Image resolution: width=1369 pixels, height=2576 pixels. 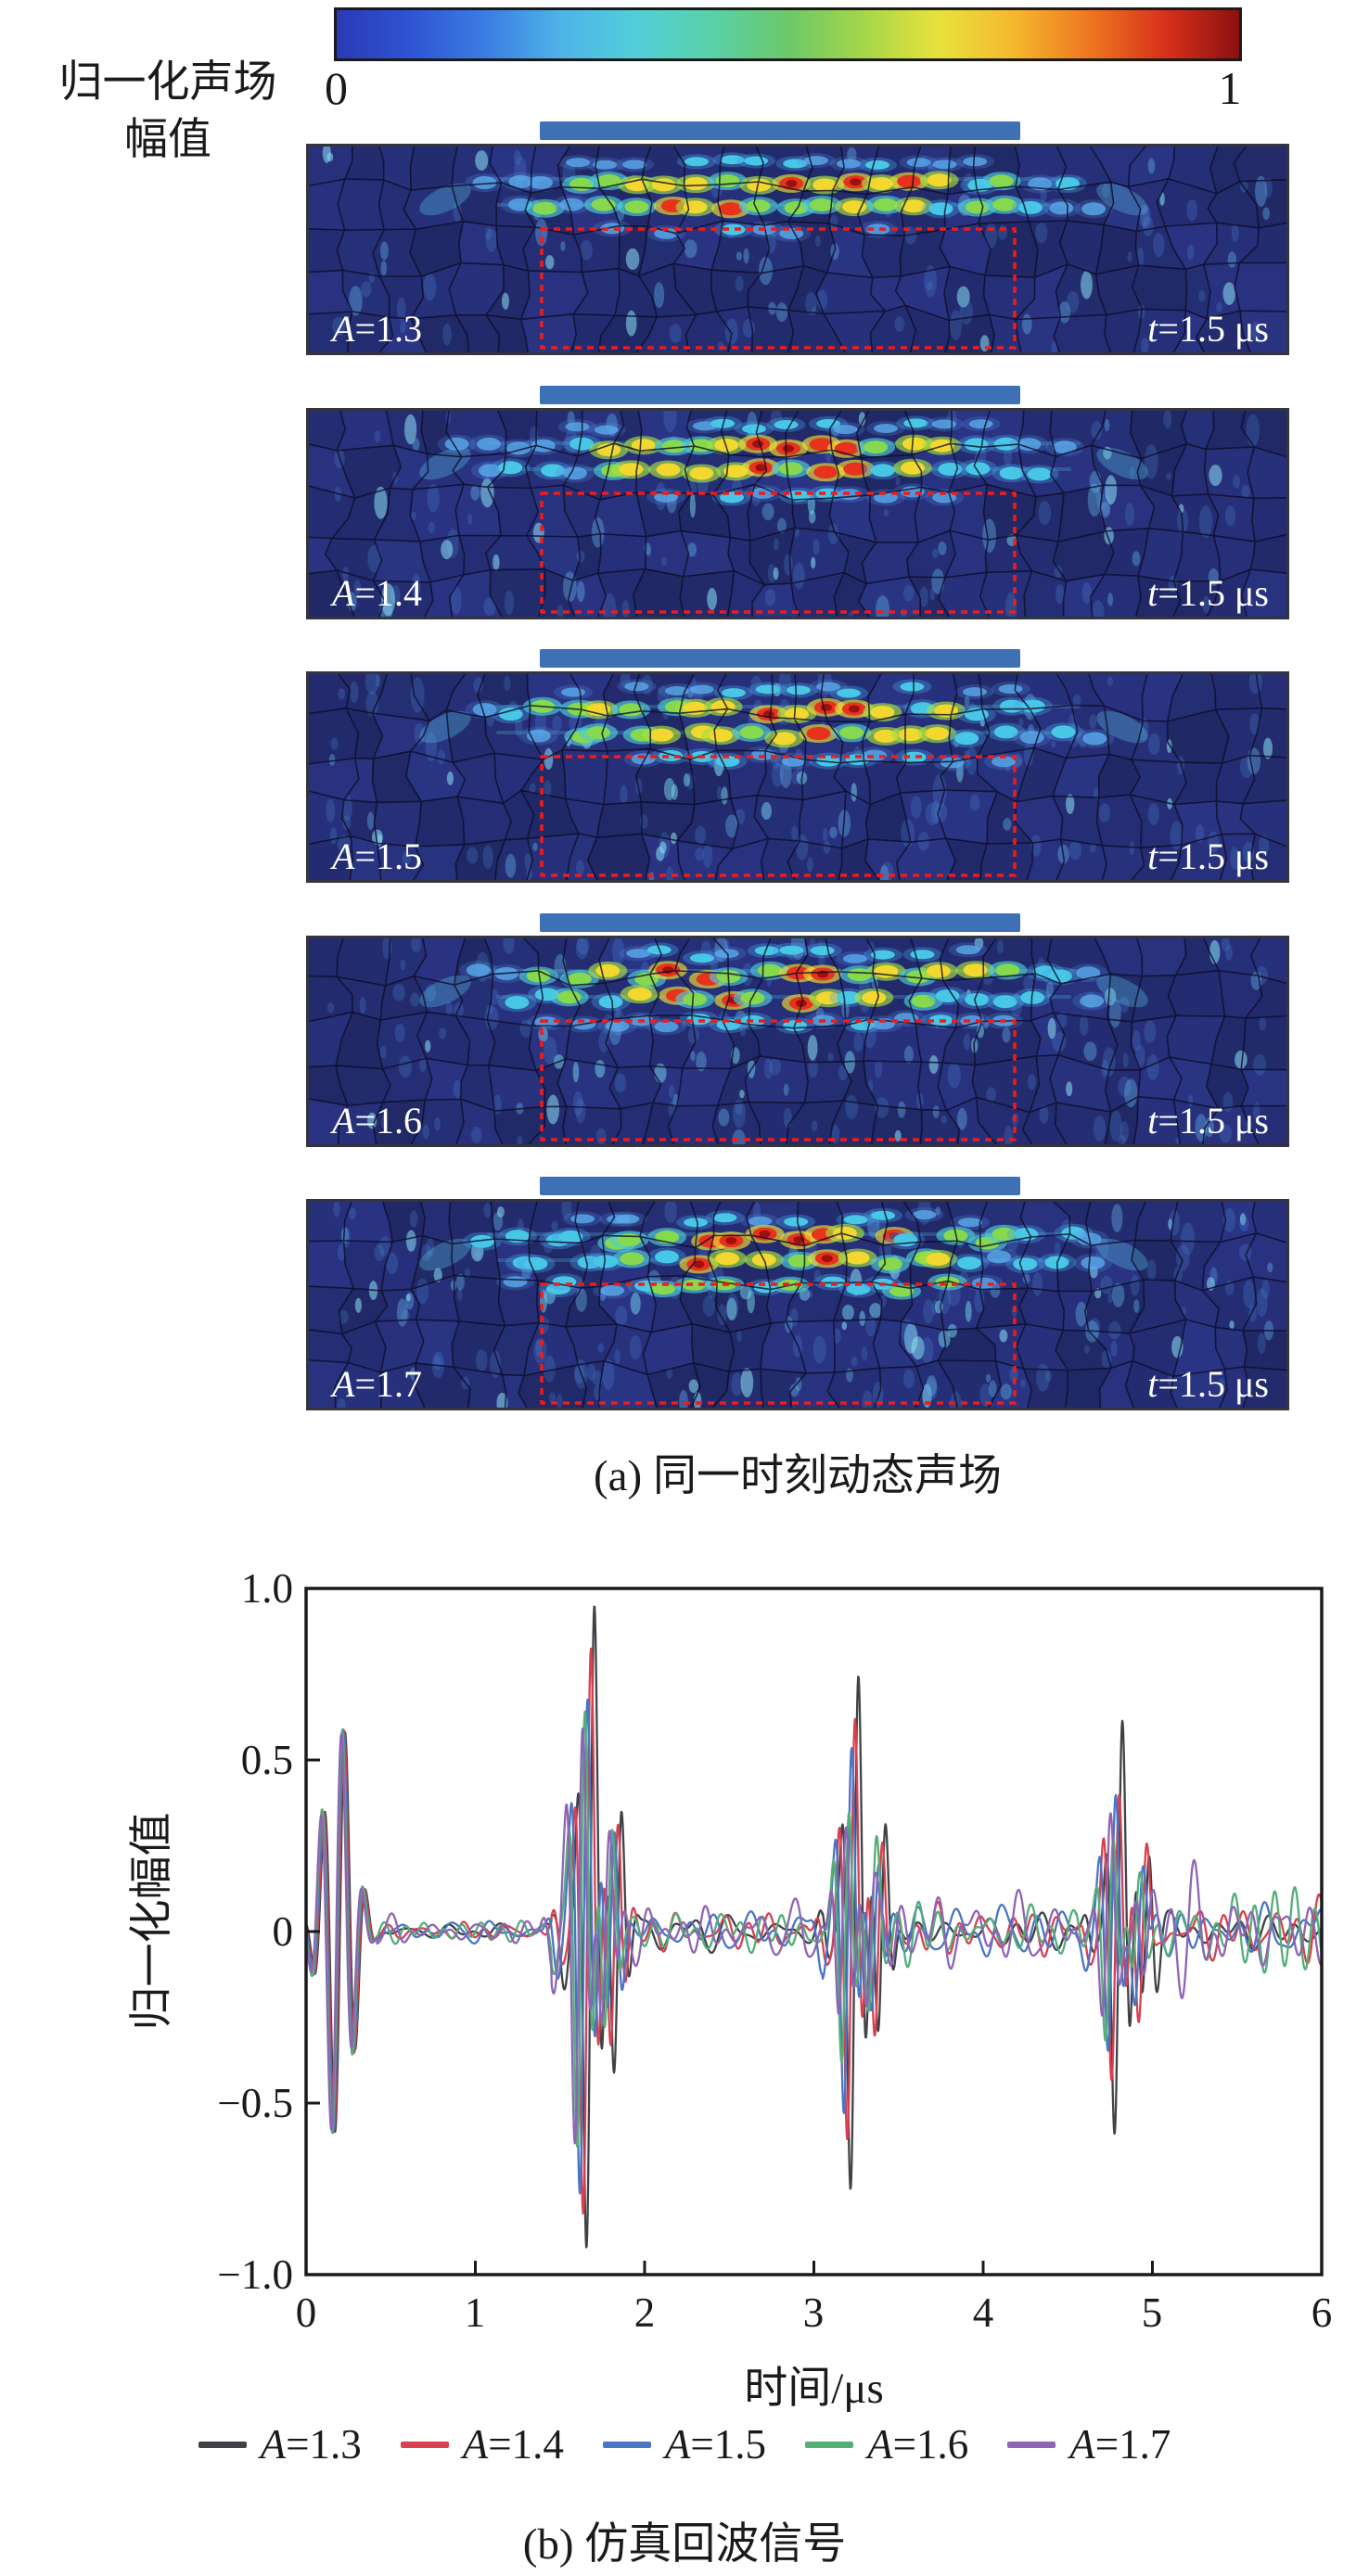 I want to click on y-tick-label: 1.0, so click(x=266, y=1588).